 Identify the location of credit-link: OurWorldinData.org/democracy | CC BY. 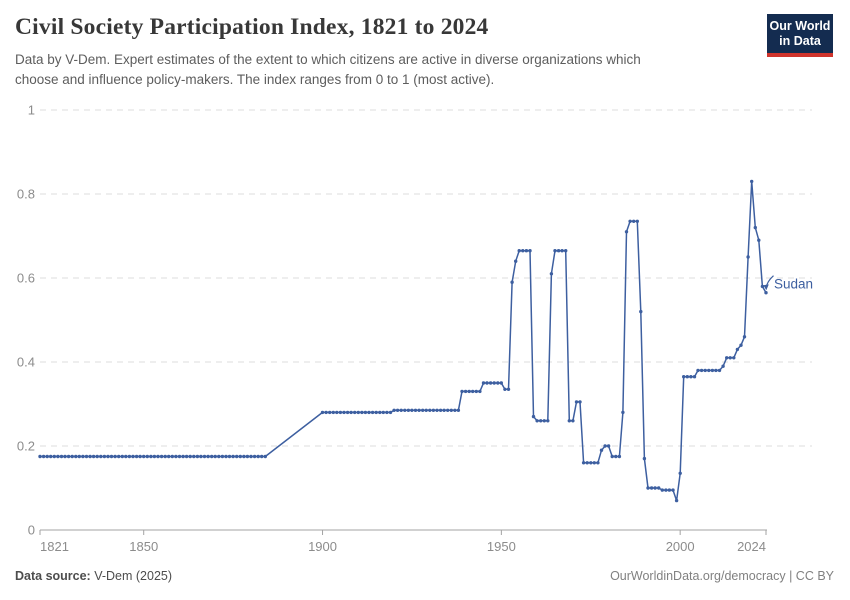
(722, 576).